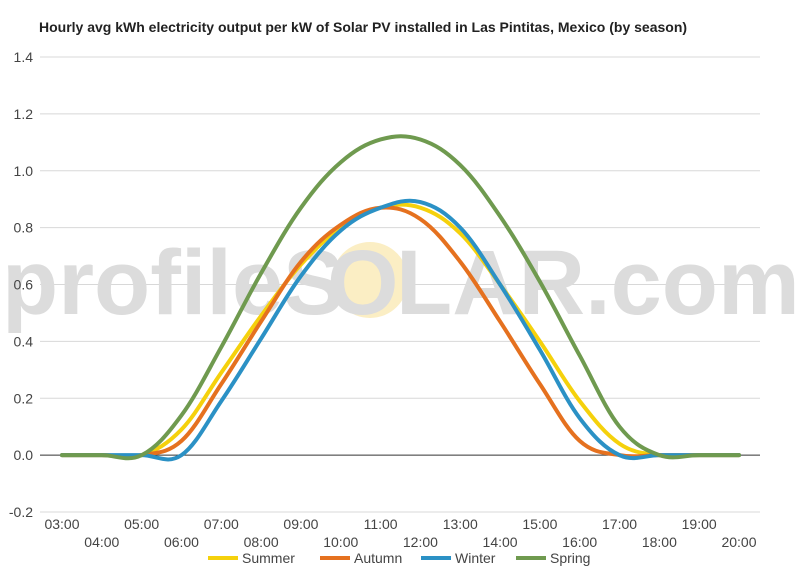 The image size is (800, 570). What do you see at coordinates (378, 558) in the screenshot?
I see `legend-label-autumn: Autumn` at bounding box center [378, 558].